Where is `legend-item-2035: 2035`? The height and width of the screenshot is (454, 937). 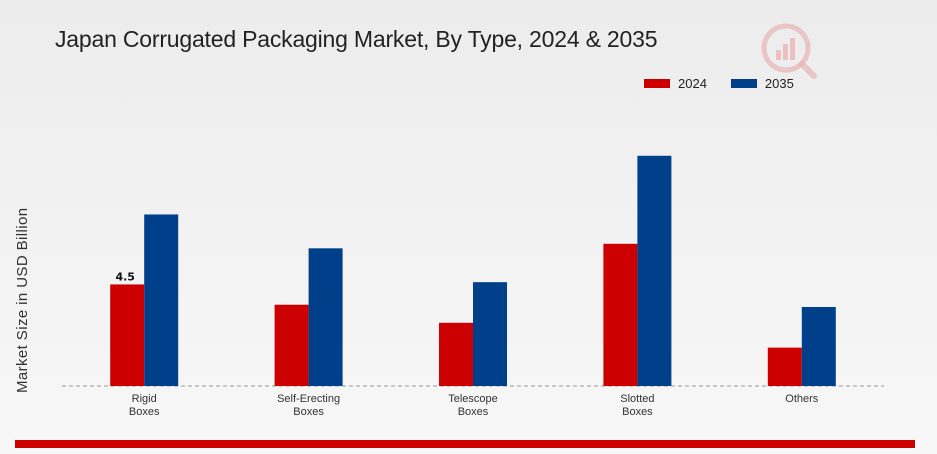
legend-item-2035: 2035 is located at coordinates (762, 83).